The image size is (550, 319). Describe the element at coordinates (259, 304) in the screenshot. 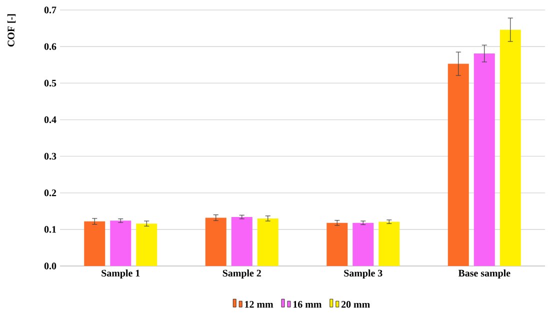

I see `legend-label: 12 mm` at that location.